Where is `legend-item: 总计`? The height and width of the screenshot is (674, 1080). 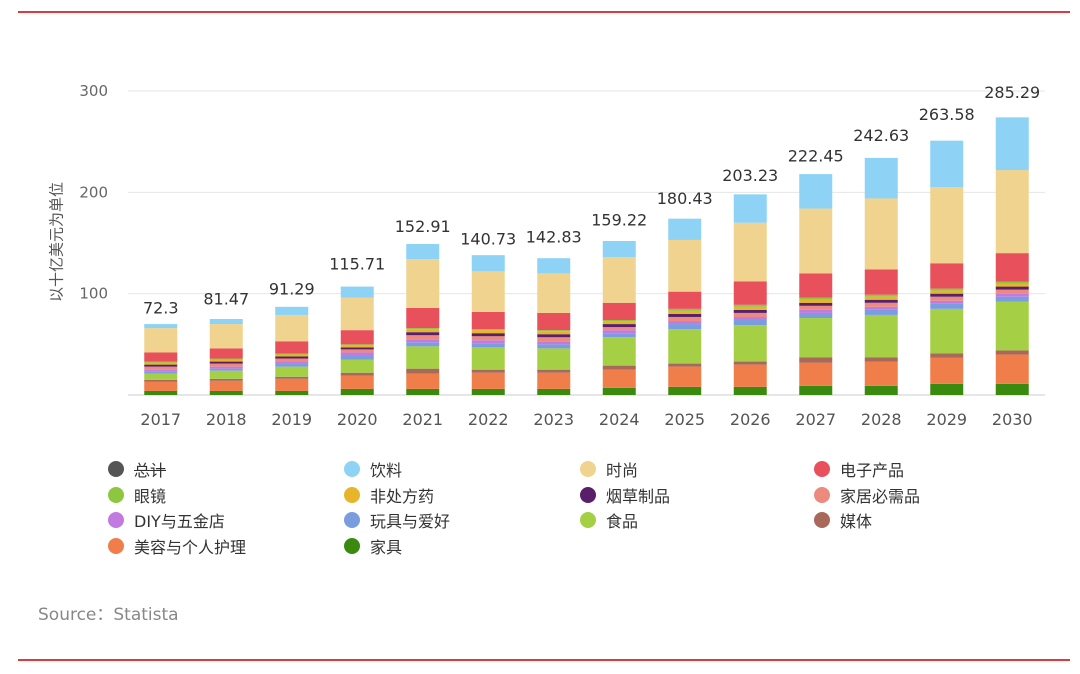 legend-item: 总计 is located at coordinates (137, 469).